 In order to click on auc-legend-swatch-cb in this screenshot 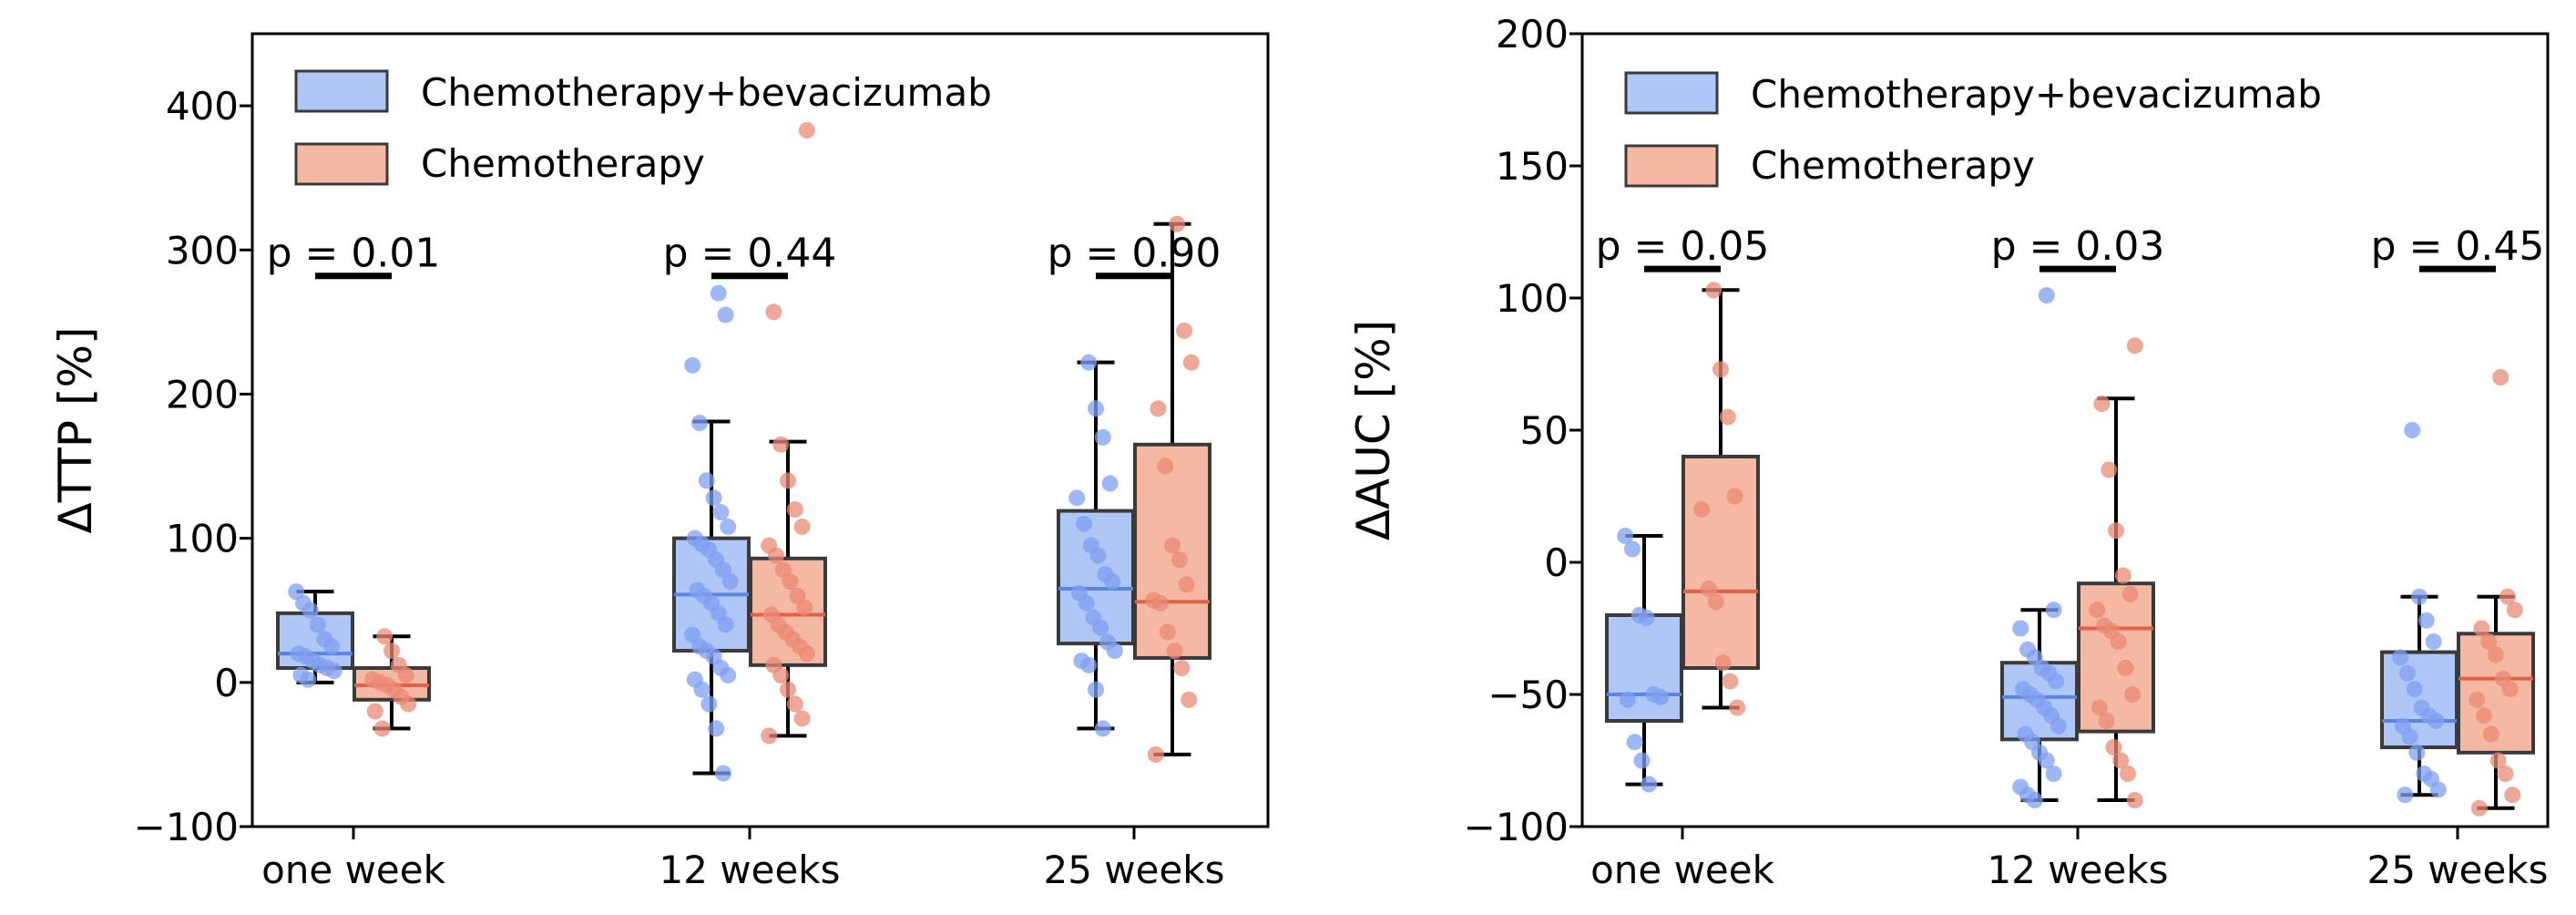, I will do `click(1671, 93)`.